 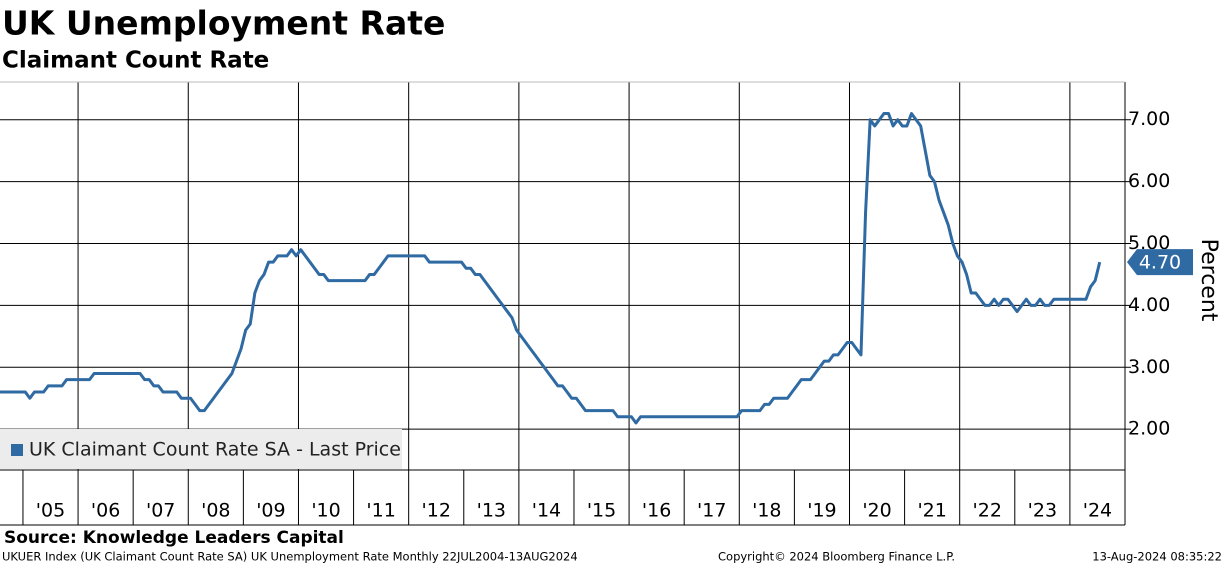 I want to click on x-tick-label: '11, so click(x=380, y=511).